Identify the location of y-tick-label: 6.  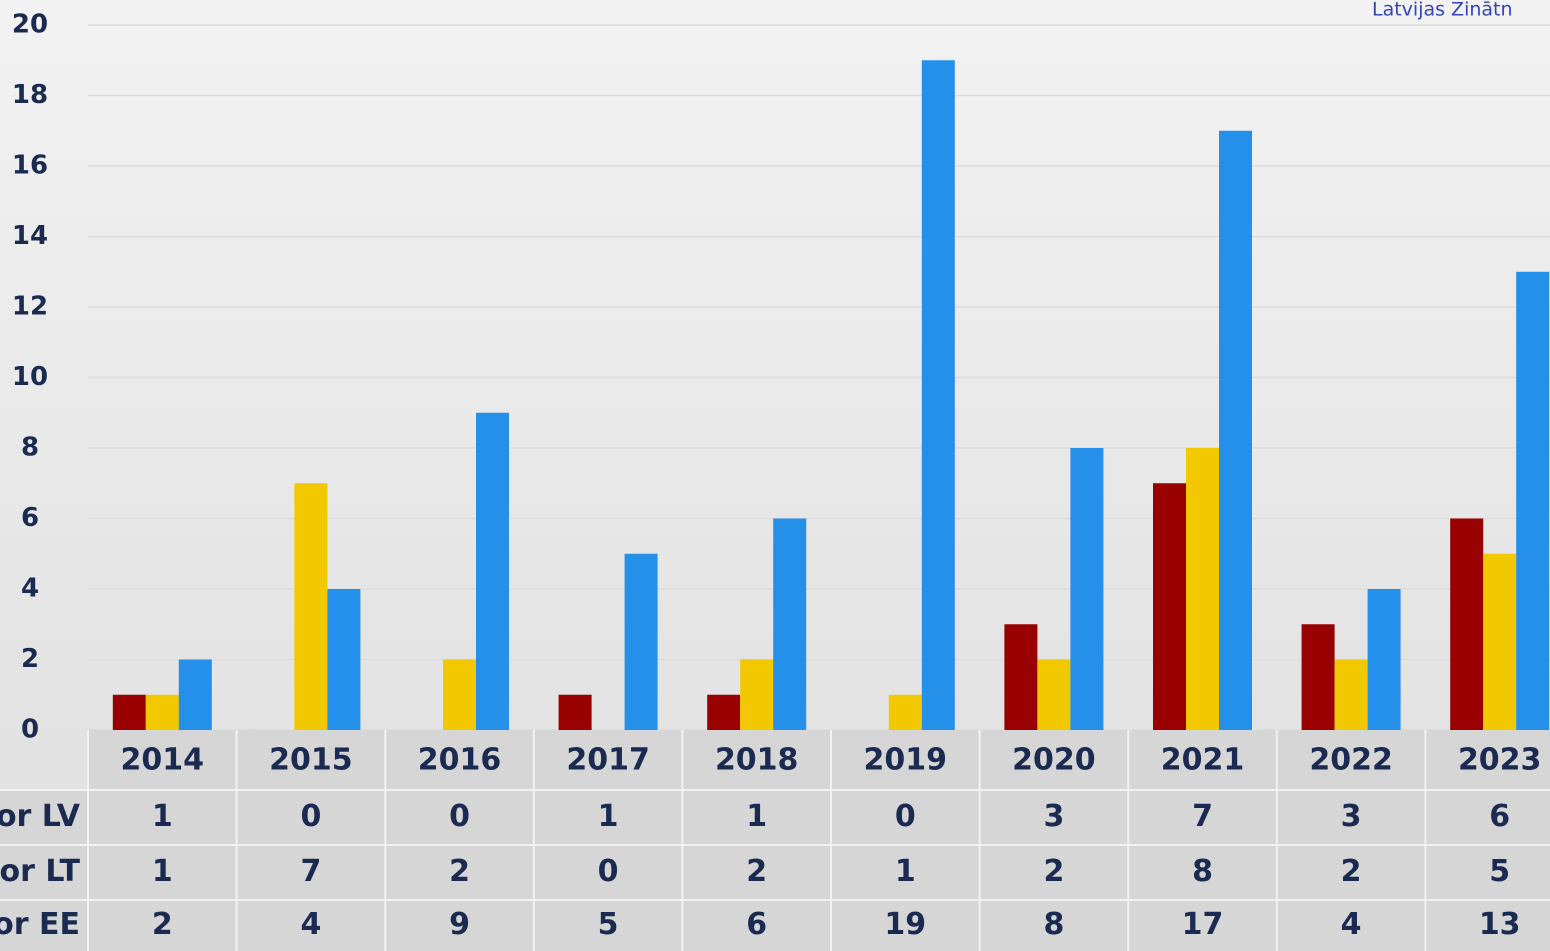
(30, 518).